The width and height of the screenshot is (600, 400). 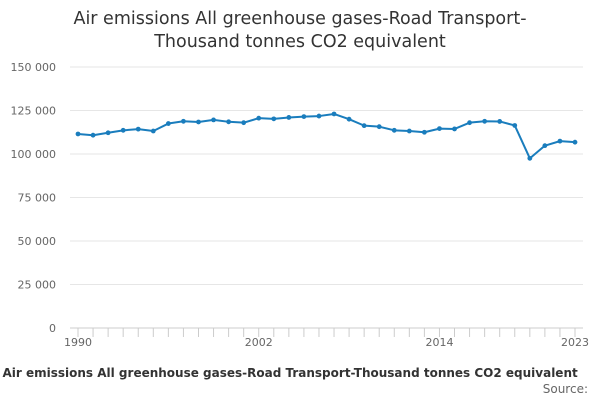 What do you see at coordinates (78, 342) in the screenshot?
I see `x-tick-label: 1990` at bounding box center [78, 342].